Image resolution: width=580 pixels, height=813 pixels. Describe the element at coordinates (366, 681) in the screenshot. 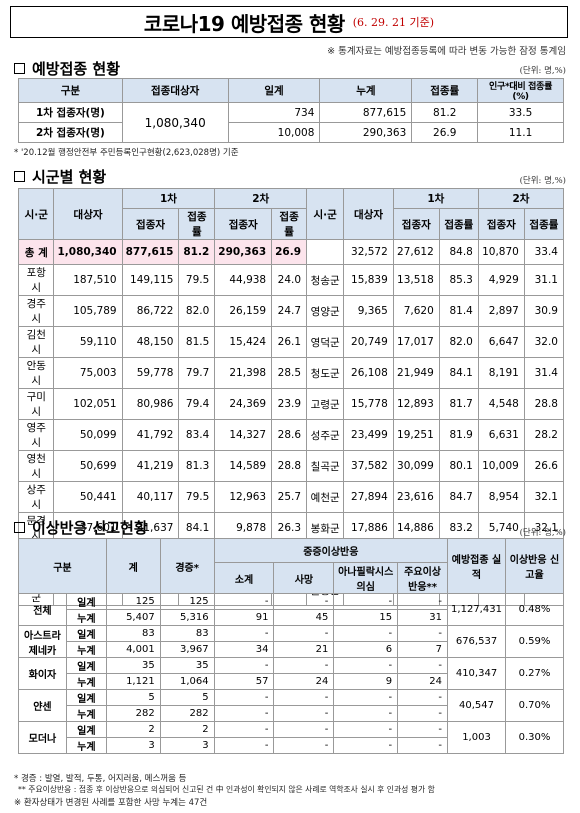

I see `reaction-value: 9` at that location.